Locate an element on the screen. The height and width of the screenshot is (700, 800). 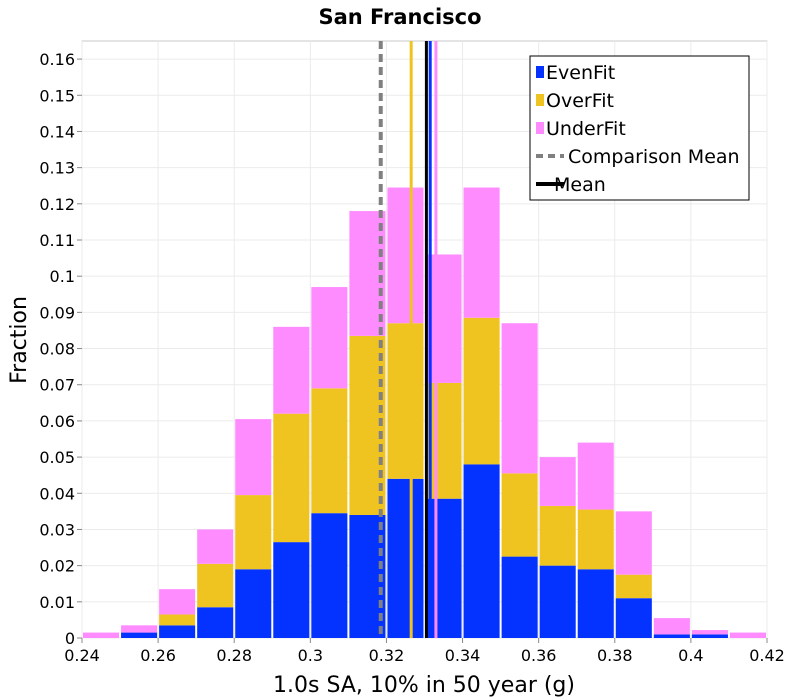
x-tick-label: 0.28 is located at coordinates (234, 655).